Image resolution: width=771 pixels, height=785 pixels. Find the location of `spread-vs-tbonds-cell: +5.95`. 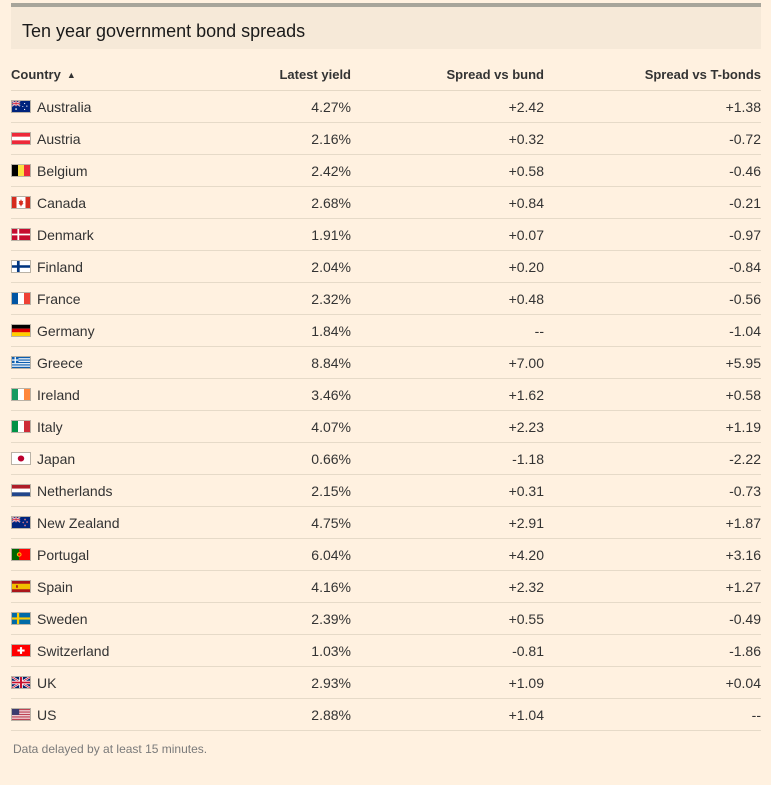

spread-vs-tbonds-cell: +5.95 is located at coordinates (652, 362).